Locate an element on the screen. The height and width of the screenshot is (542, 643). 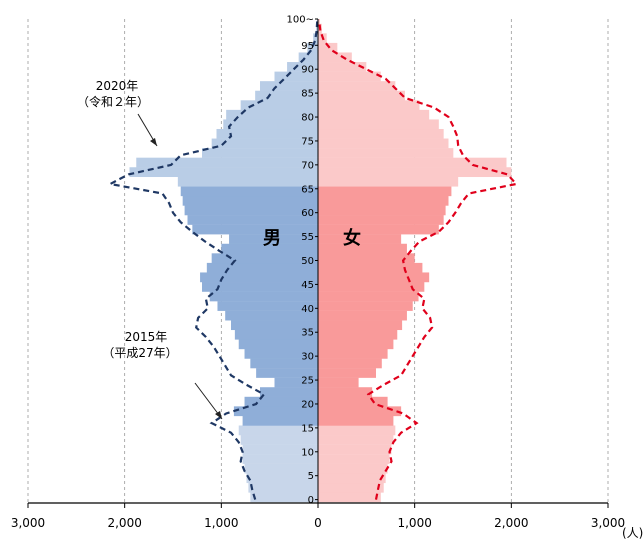
x-axis-unit: (人) is located at coordinates (632, 533).